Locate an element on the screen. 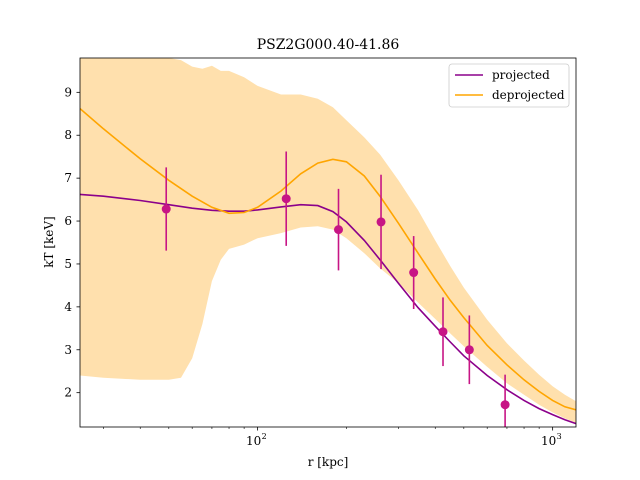 The width and height of the screenshot is (640, 480). legend: projected deprojected is located at coordinates (509, 85).